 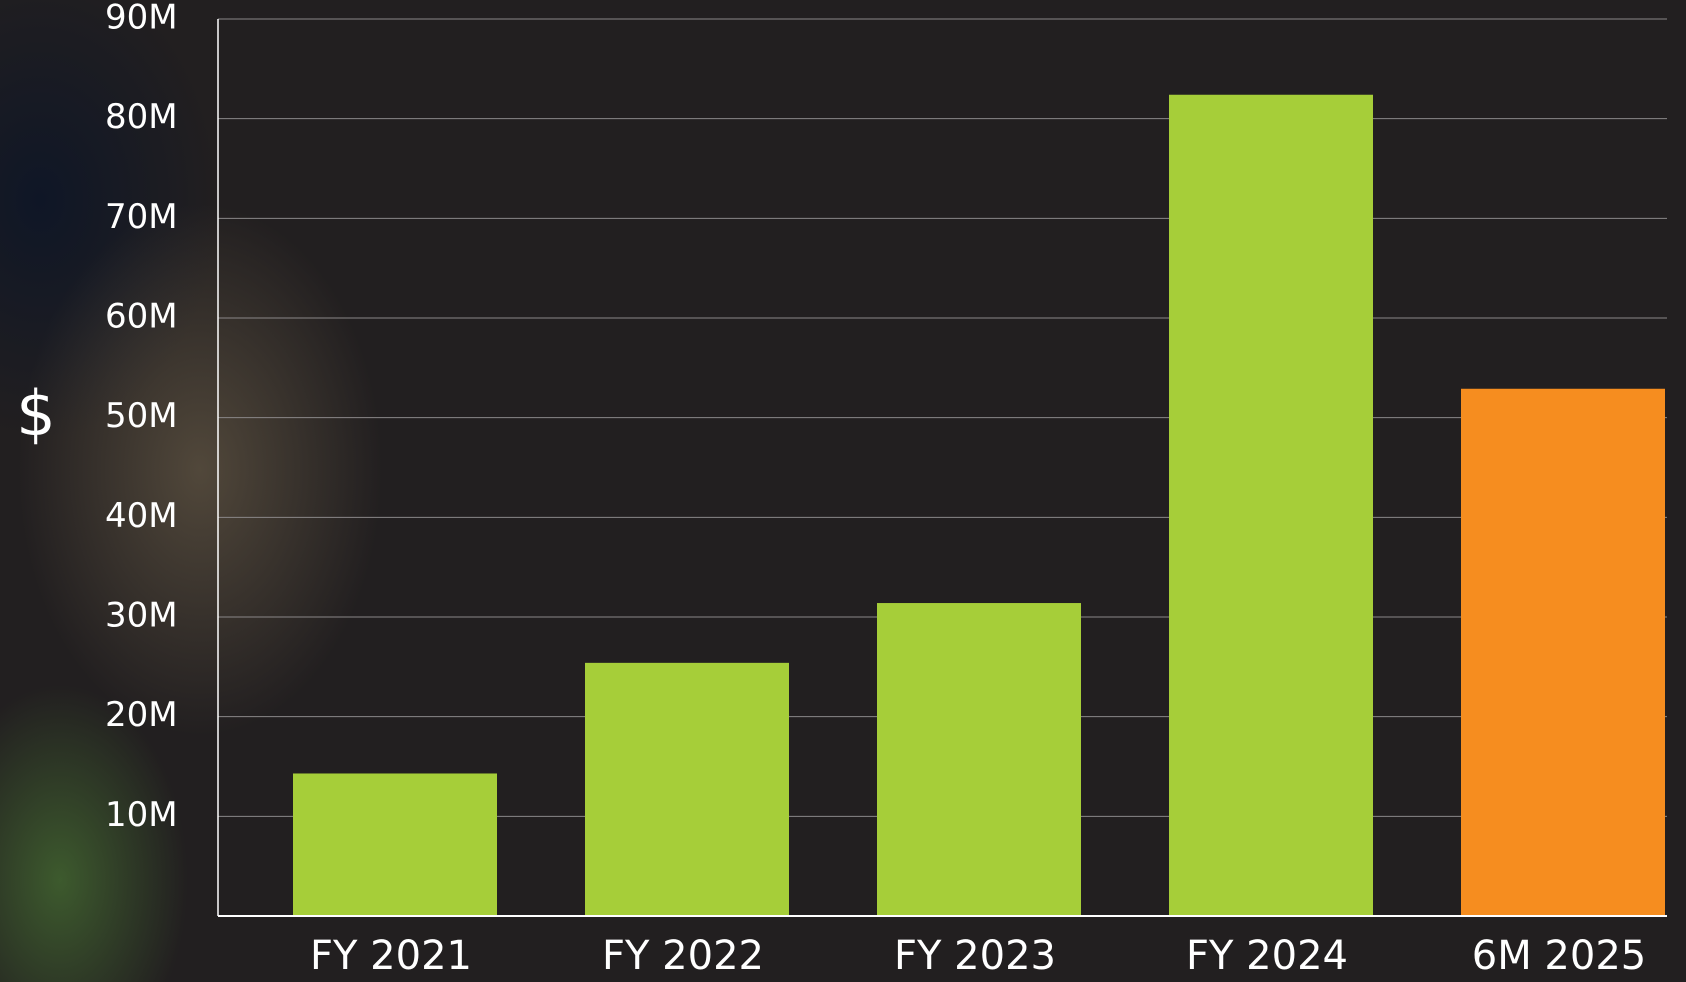 What do you see at coordinates (1267, 956) in the screenshot?
I see `x-tick-label: FY 2024` at bounding box center [1267, 956].